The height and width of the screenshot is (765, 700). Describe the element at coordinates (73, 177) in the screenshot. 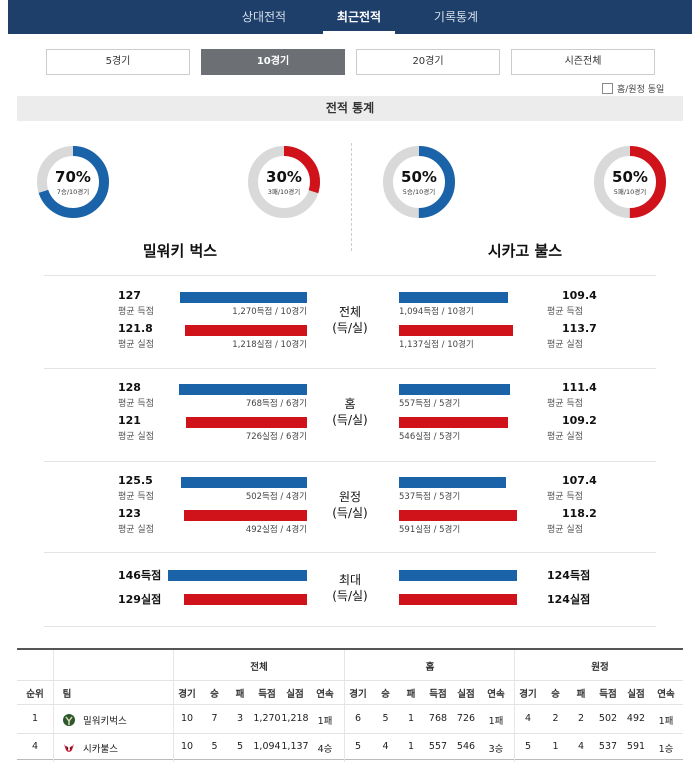

I see `home-win-percent: 70%` at that location.